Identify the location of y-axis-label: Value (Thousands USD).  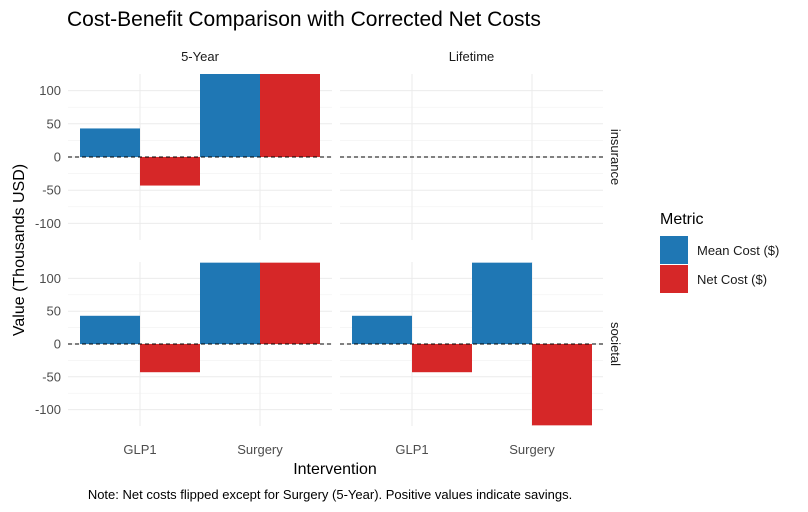
(19, 250).